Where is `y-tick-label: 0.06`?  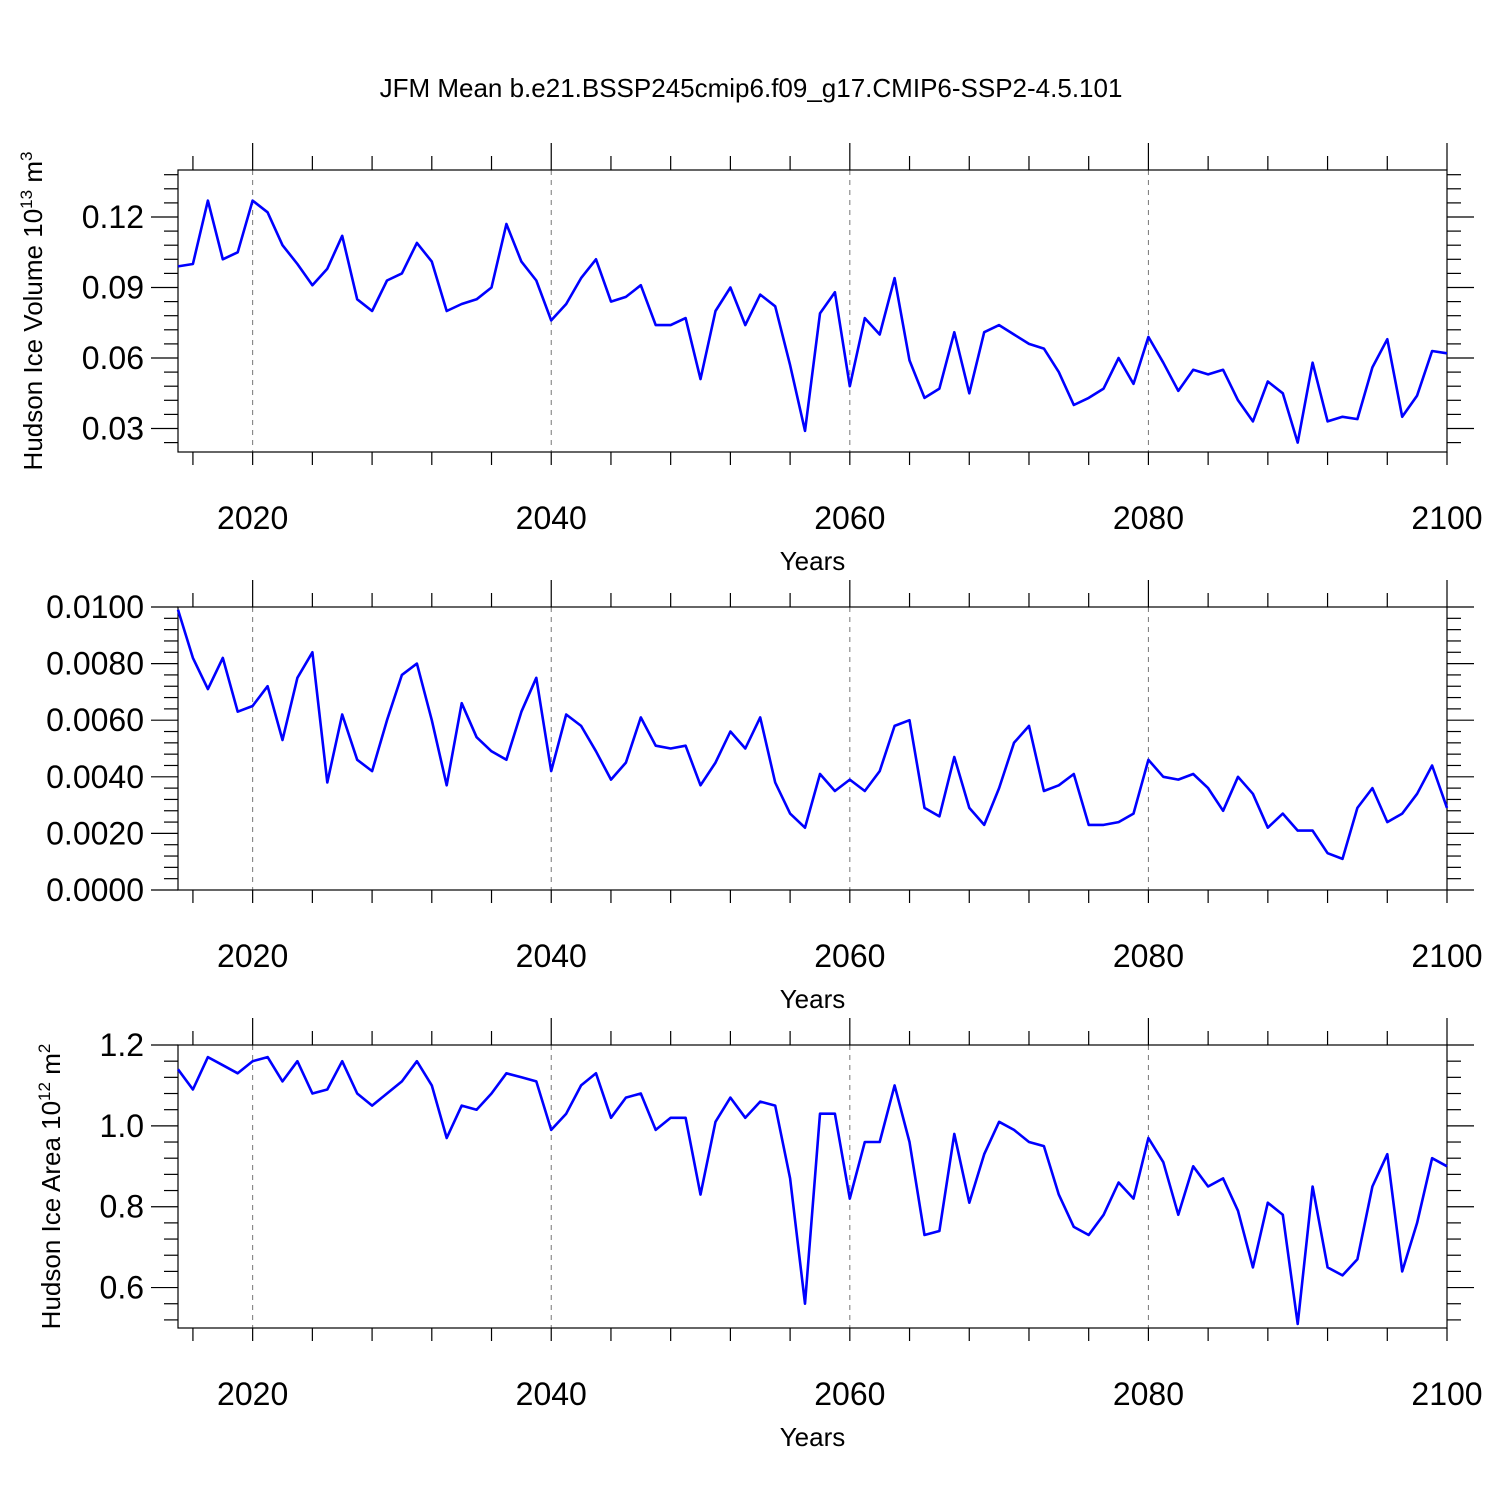
y-tick-label: 0.06 is located at coordinates (113, 358).